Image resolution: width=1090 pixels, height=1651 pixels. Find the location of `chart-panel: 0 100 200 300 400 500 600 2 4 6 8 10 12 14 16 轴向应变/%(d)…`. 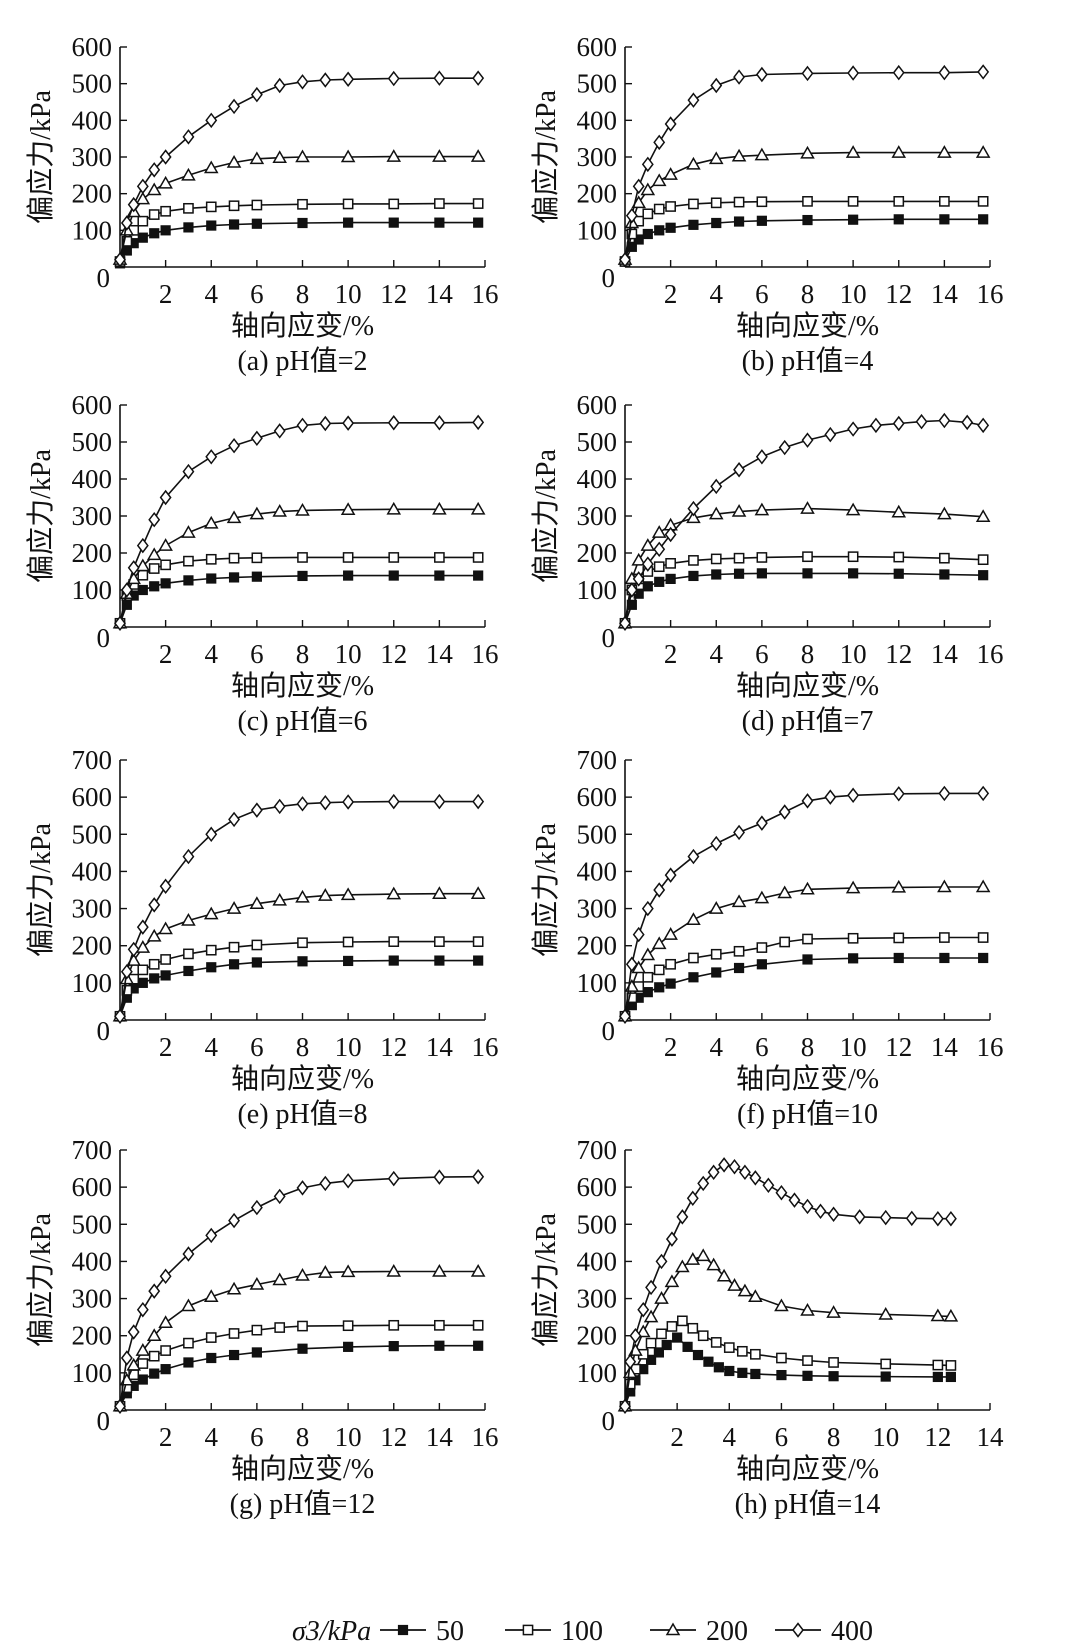

chart-panel: 0 100 200 300 400 500 600 2 4 6 8 10 12 14 16 轴向应变/%(d)… is located at coordinates (767, 563).